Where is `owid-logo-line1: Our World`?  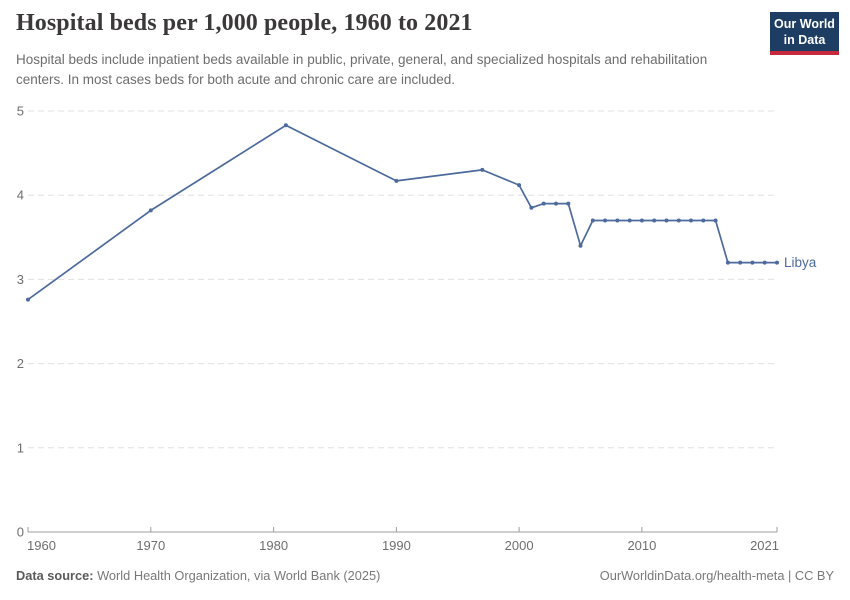
owid-logo-line1: Our World is located at coordinates (804, 24).